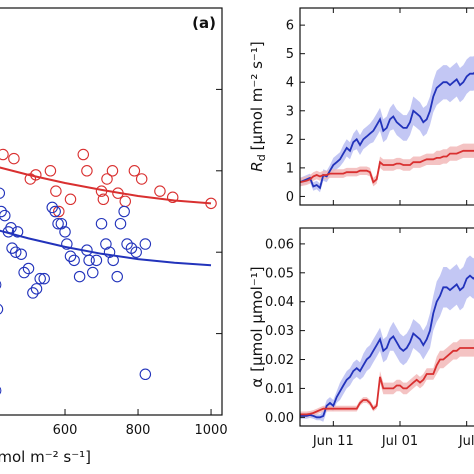 This screenshot has height=474, width=474. I want to click on rd-y-axis-label: Rd [μmol m⁻² s⁻¹], so click(258, 106).